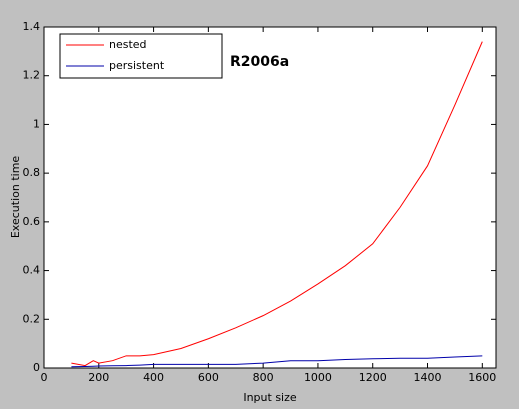  What do you see at coordinates (259, 62) in the screenshot?
I see `annotation: R2006a` at bounding box center [259, 62].